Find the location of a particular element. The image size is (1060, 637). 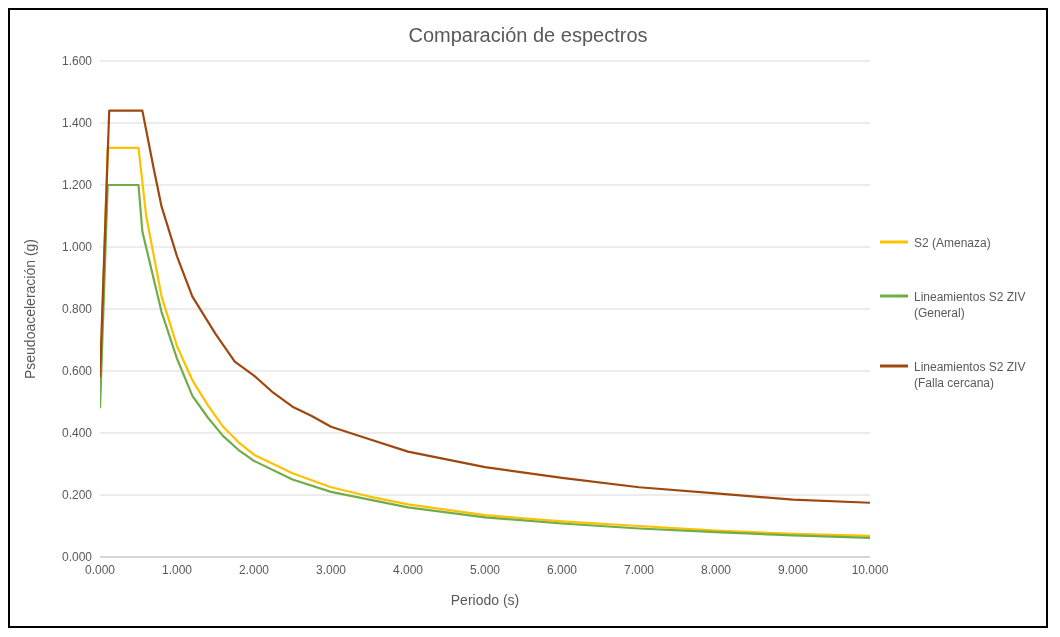

y-tick-label: 0.600 is located at coordinates (77, 371).